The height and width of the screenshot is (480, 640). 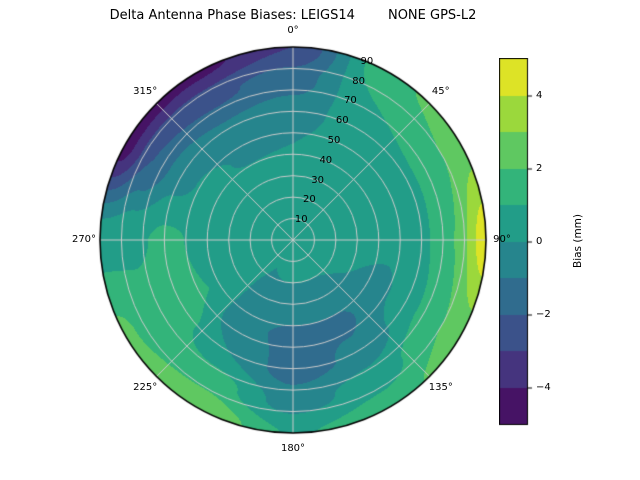 What do you see at coordinates (309, 200) in the screenshot?
I see `radial-tick-20: 20` at bounding box center [309, 200].